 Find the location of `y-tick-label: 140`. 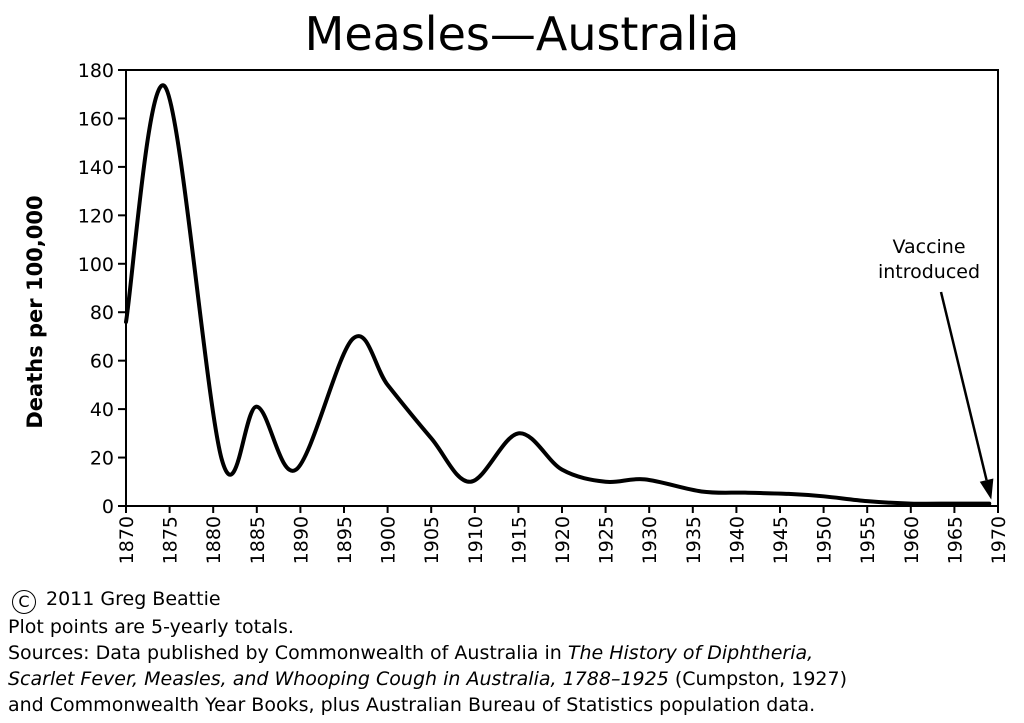

y-tick-label: 140 is located at coordinates (96, 168).